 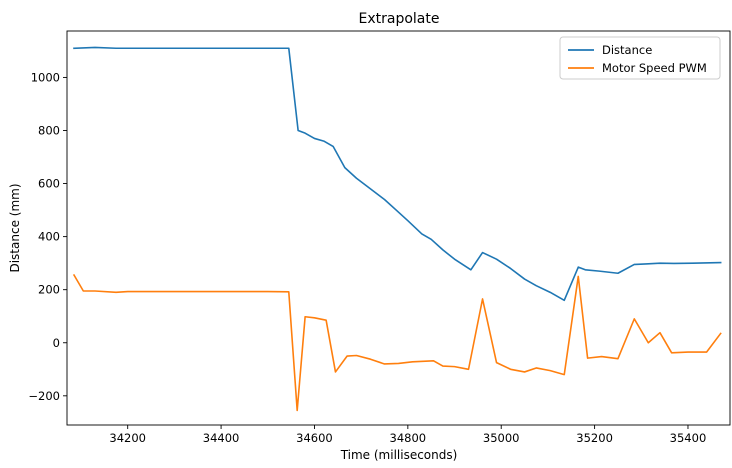 I want to click on x-tick-label: 35400, so click(x=688, y=438).